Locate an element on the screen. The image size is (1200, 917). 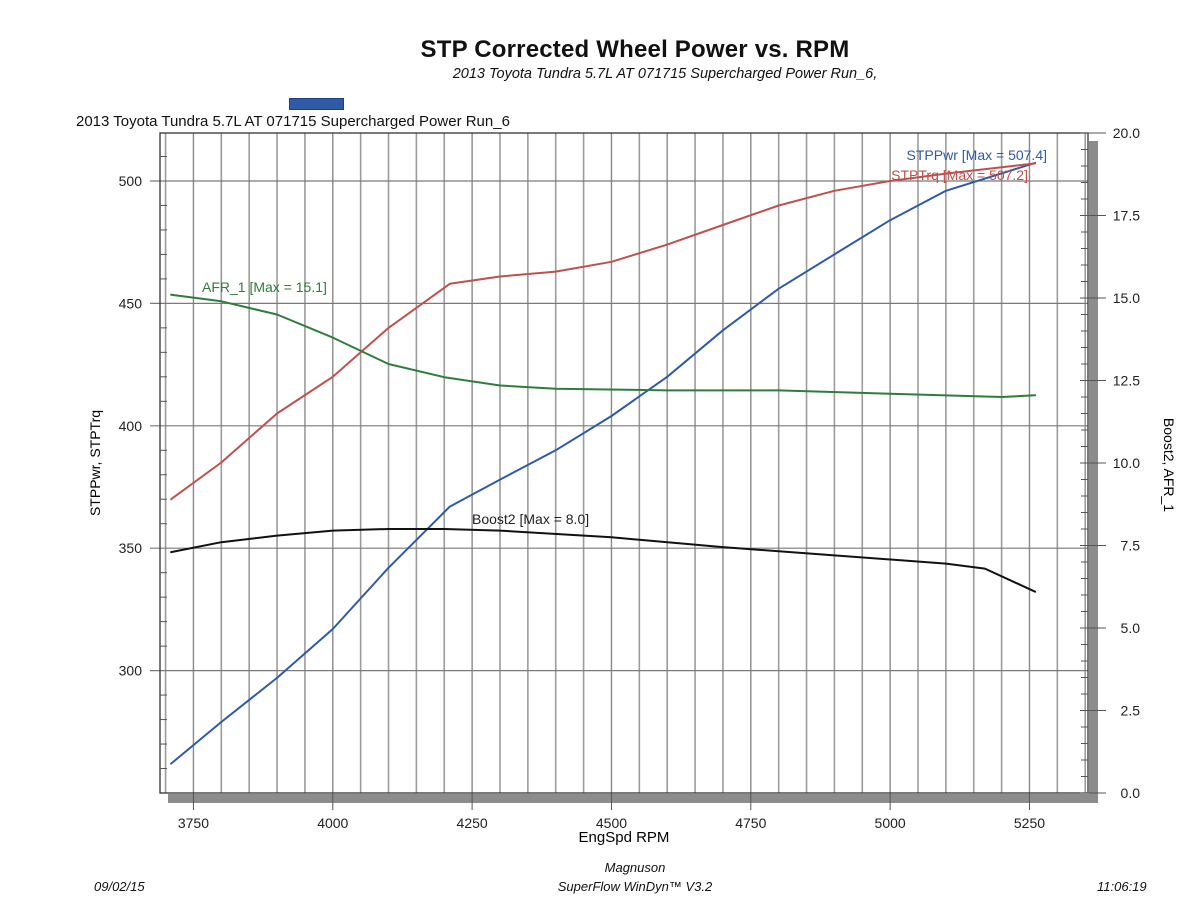
y-axis-ticks: 300 350 400 450 500 is located at coordinates (131, 426).